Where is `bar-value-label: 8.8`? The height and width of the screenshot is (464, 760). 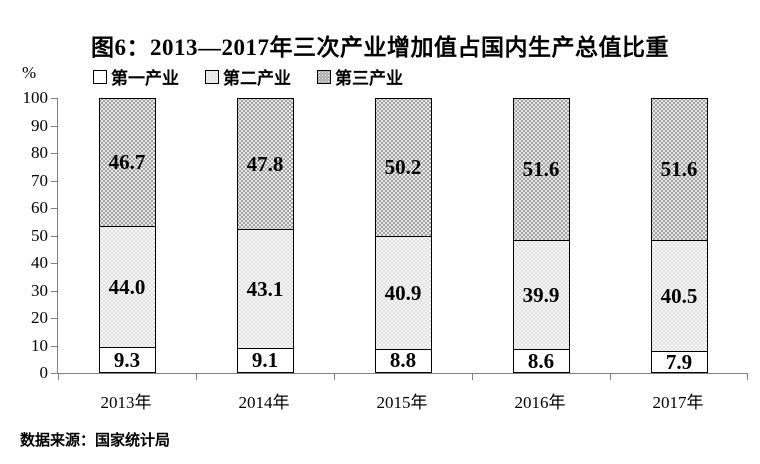
bar-value-label: 8.8 is located at coordinates (403, 360).